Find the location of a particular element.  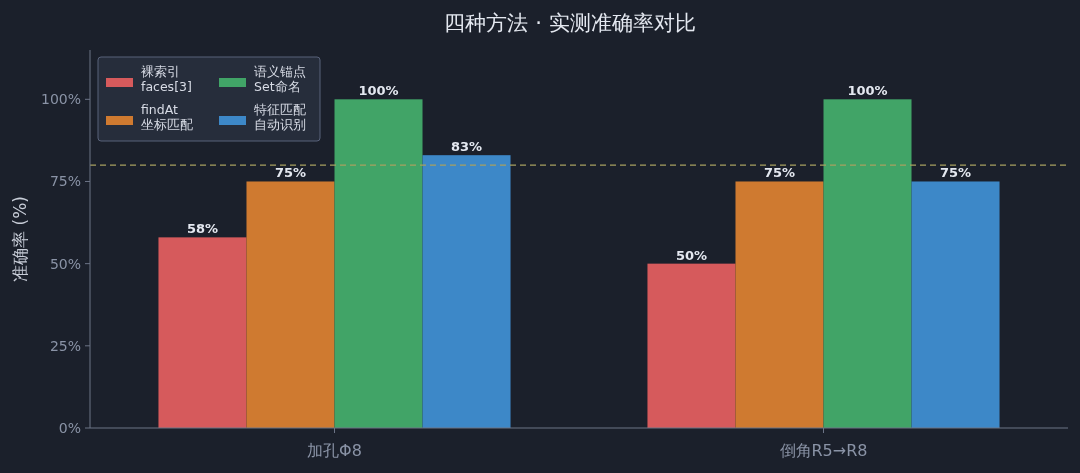

y-tick-label: 0% is located at coordinates (69, 428).